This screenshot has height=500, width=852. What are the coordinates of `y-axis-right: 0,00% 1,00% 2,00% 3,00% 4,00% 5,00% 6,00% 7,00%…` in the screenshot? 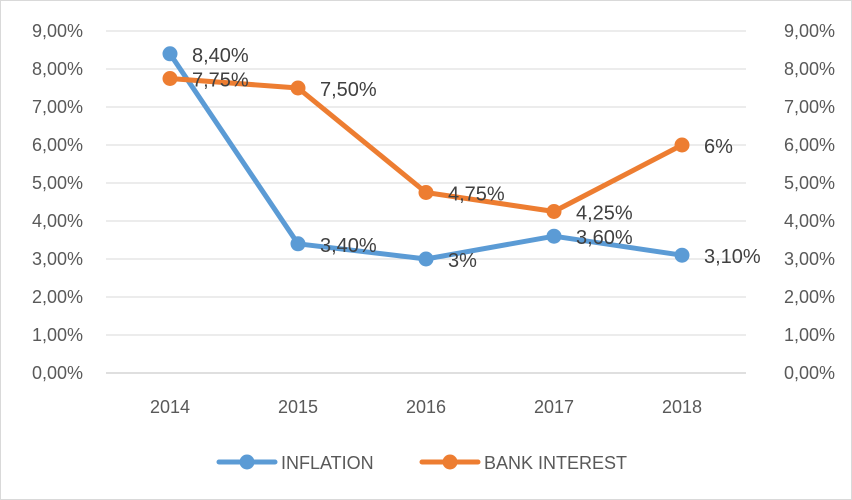 It's located at (809, 202).